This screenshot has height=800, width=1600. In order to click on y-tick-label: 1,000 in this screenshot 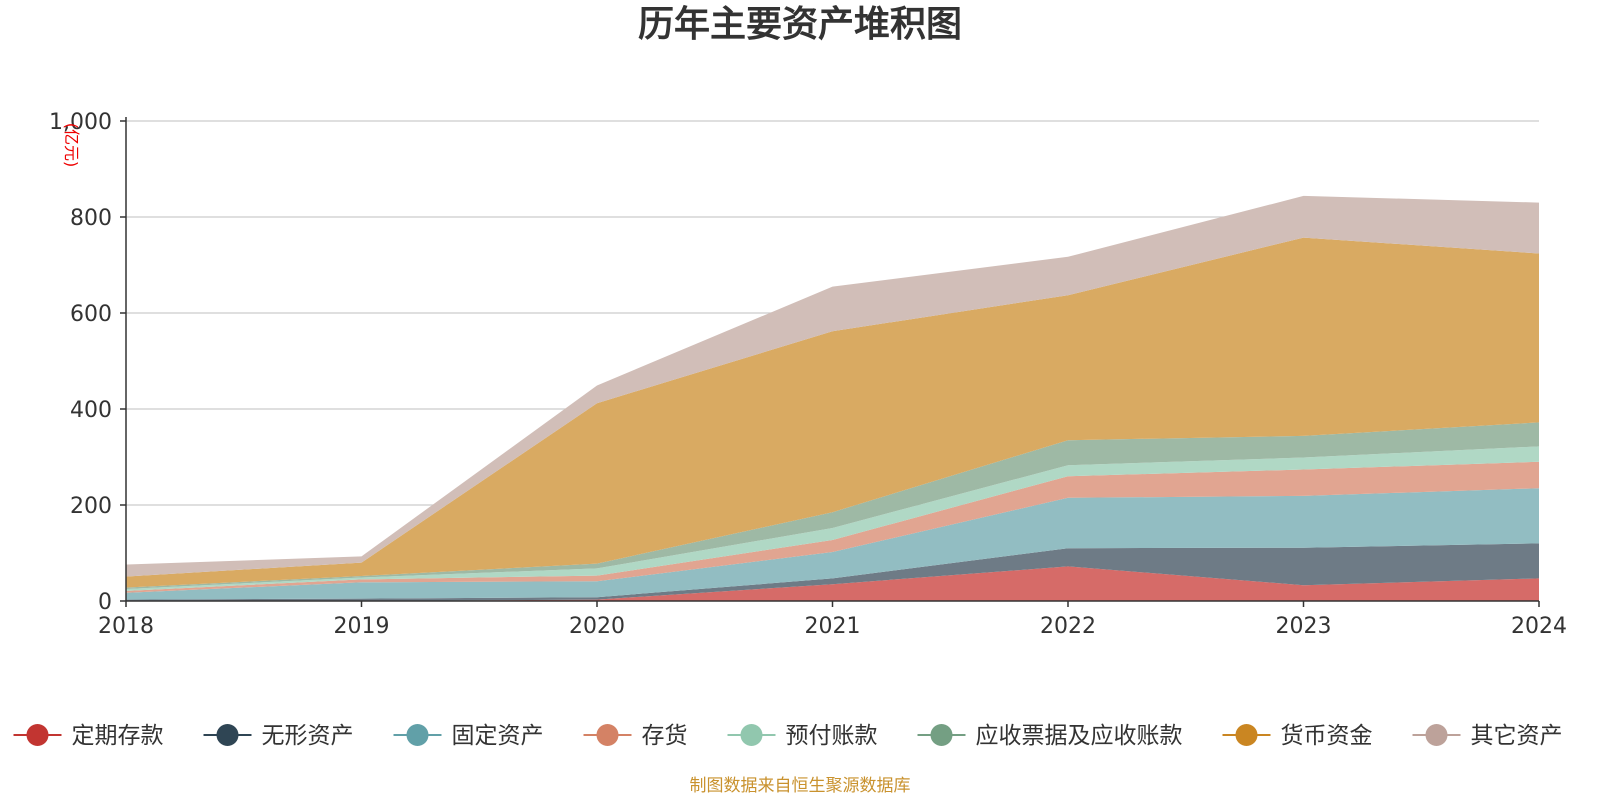, I will do `click(80, 122)`.